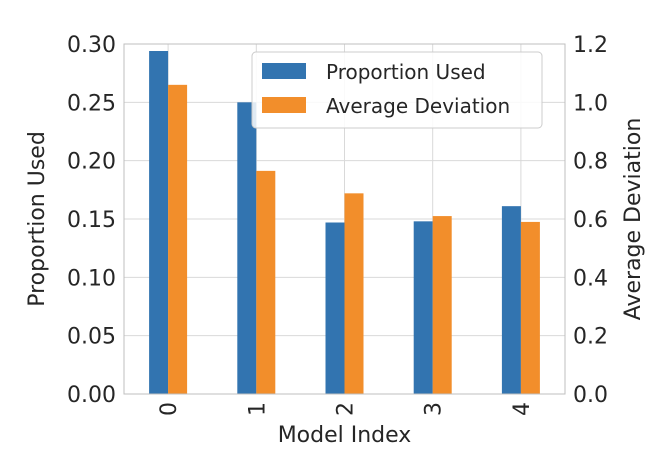 This screenshot has width=662, height=452. I want to click on right-y-tick-label: 1.0, so click(590, 103).